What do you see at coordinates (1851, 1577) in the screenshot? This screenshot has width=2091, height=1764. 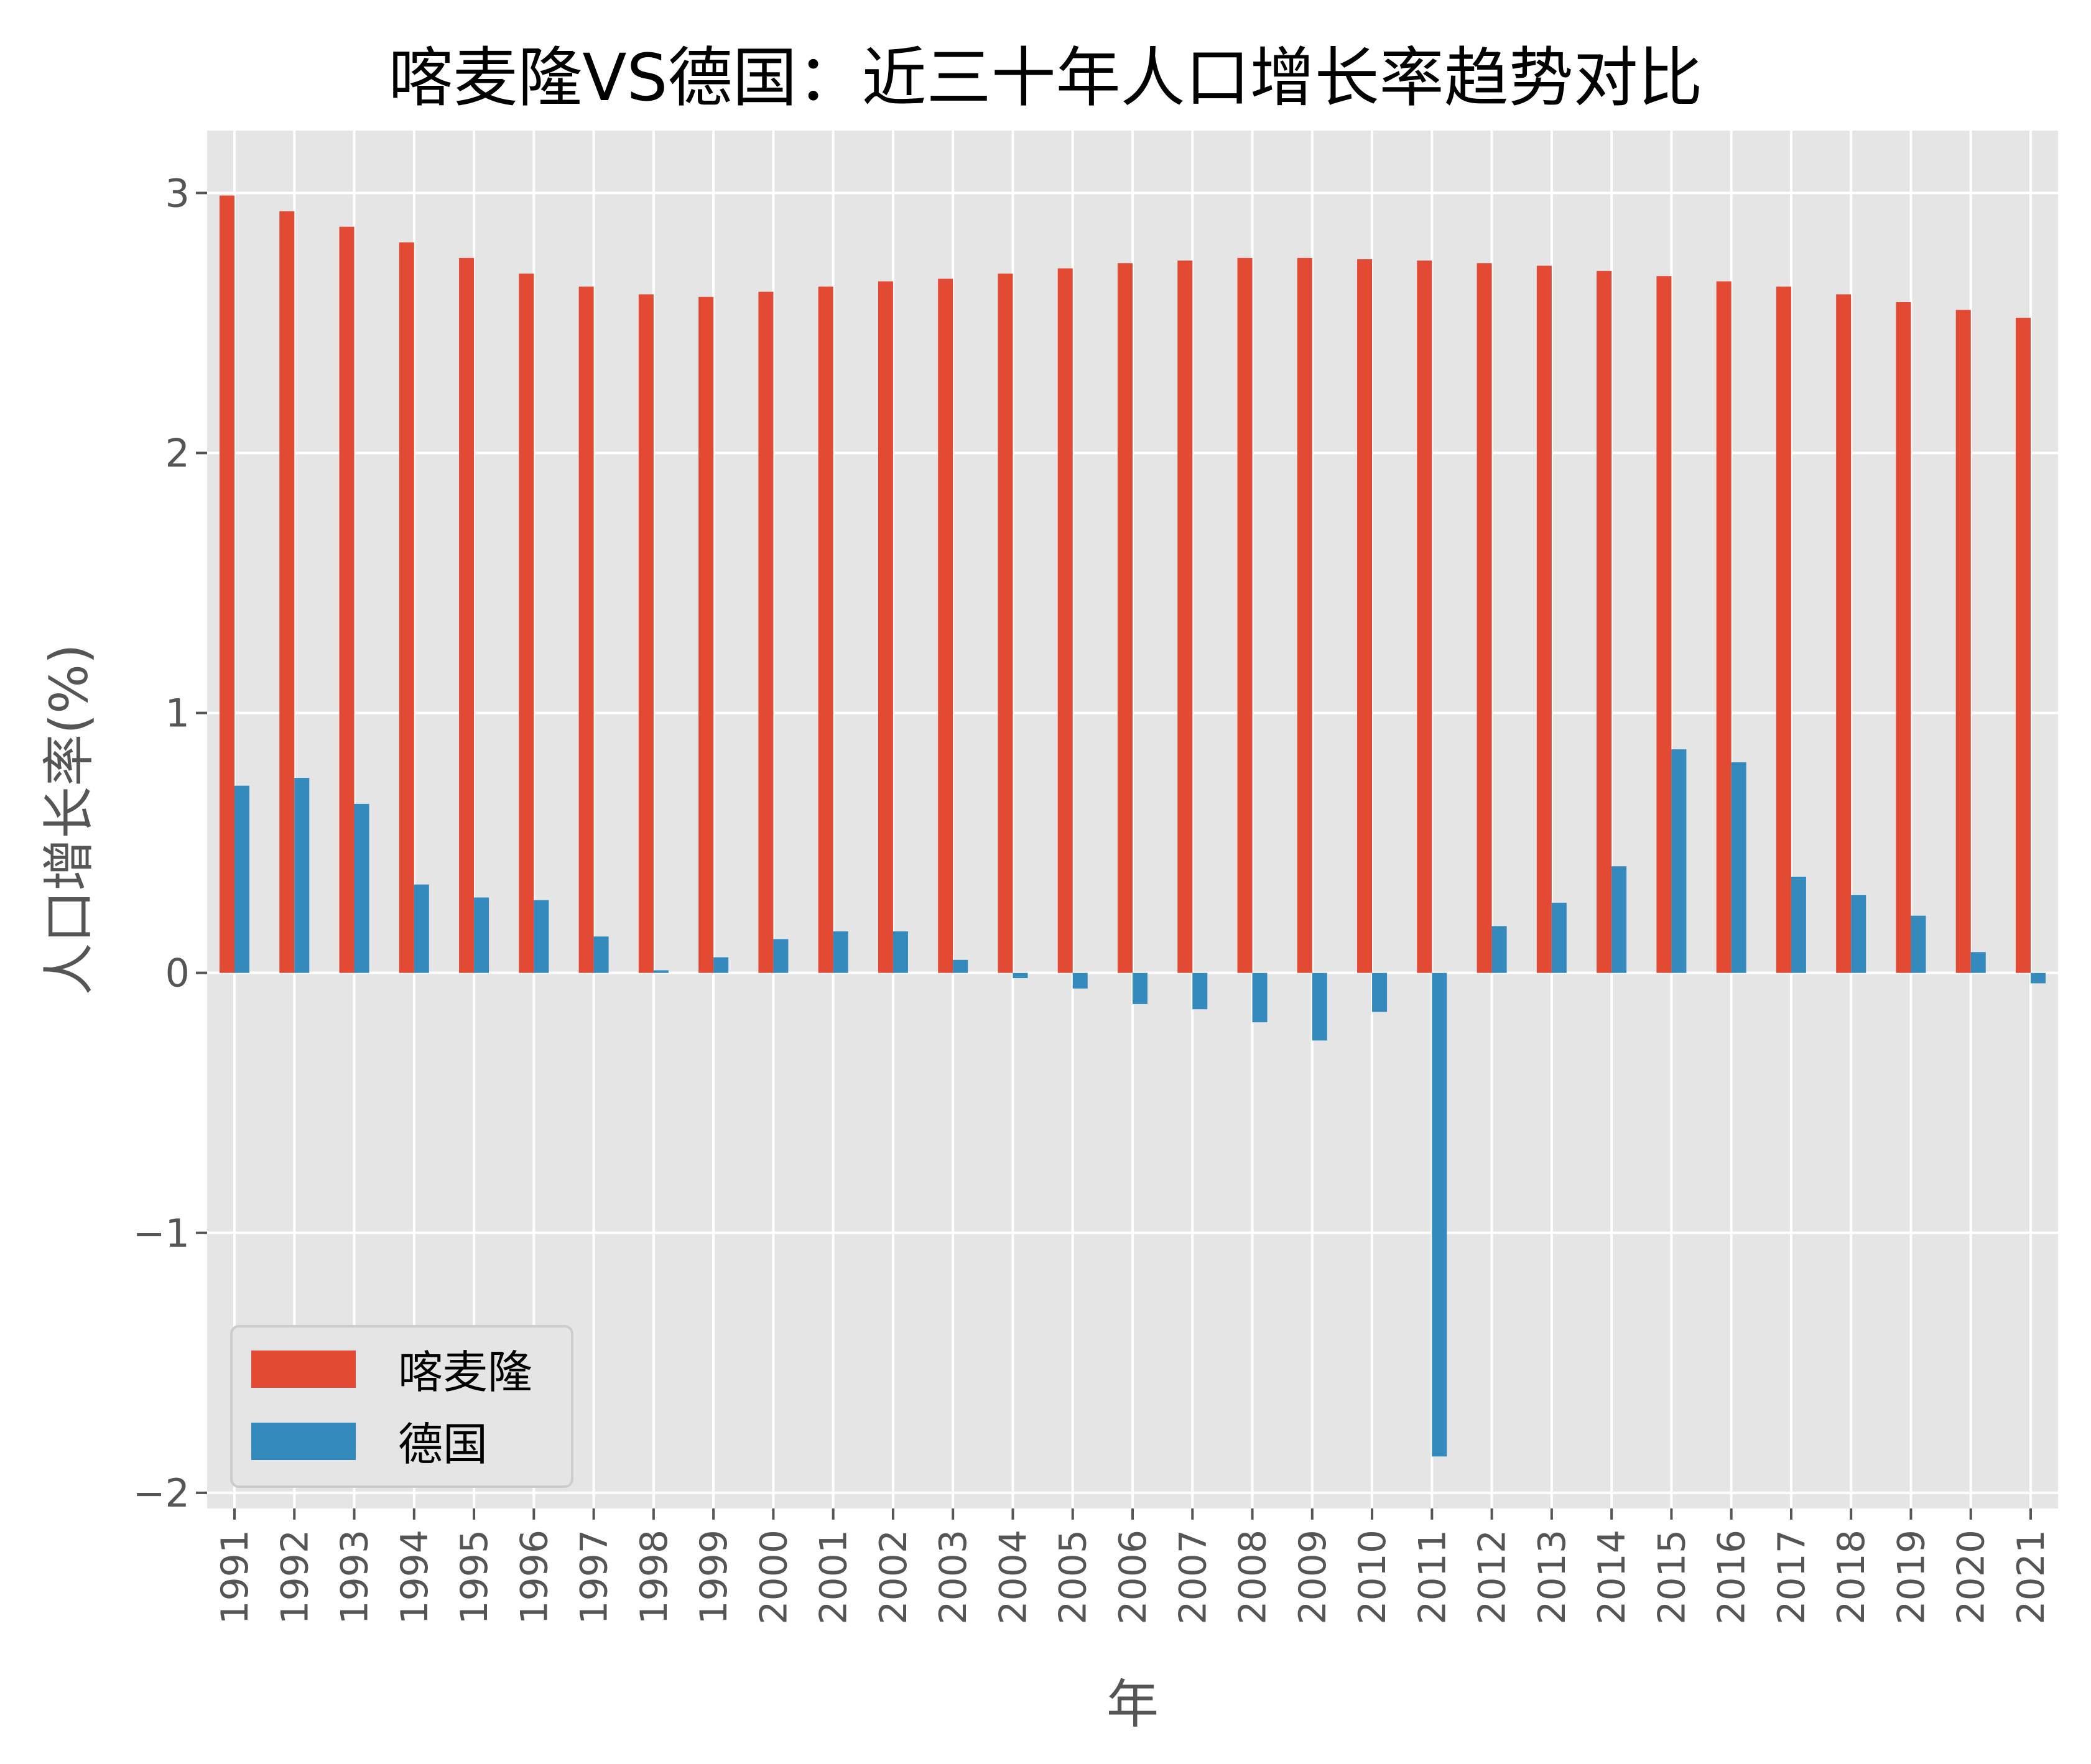 I see `x-tick-label: 2018` at bounding box center [1851, 1577].